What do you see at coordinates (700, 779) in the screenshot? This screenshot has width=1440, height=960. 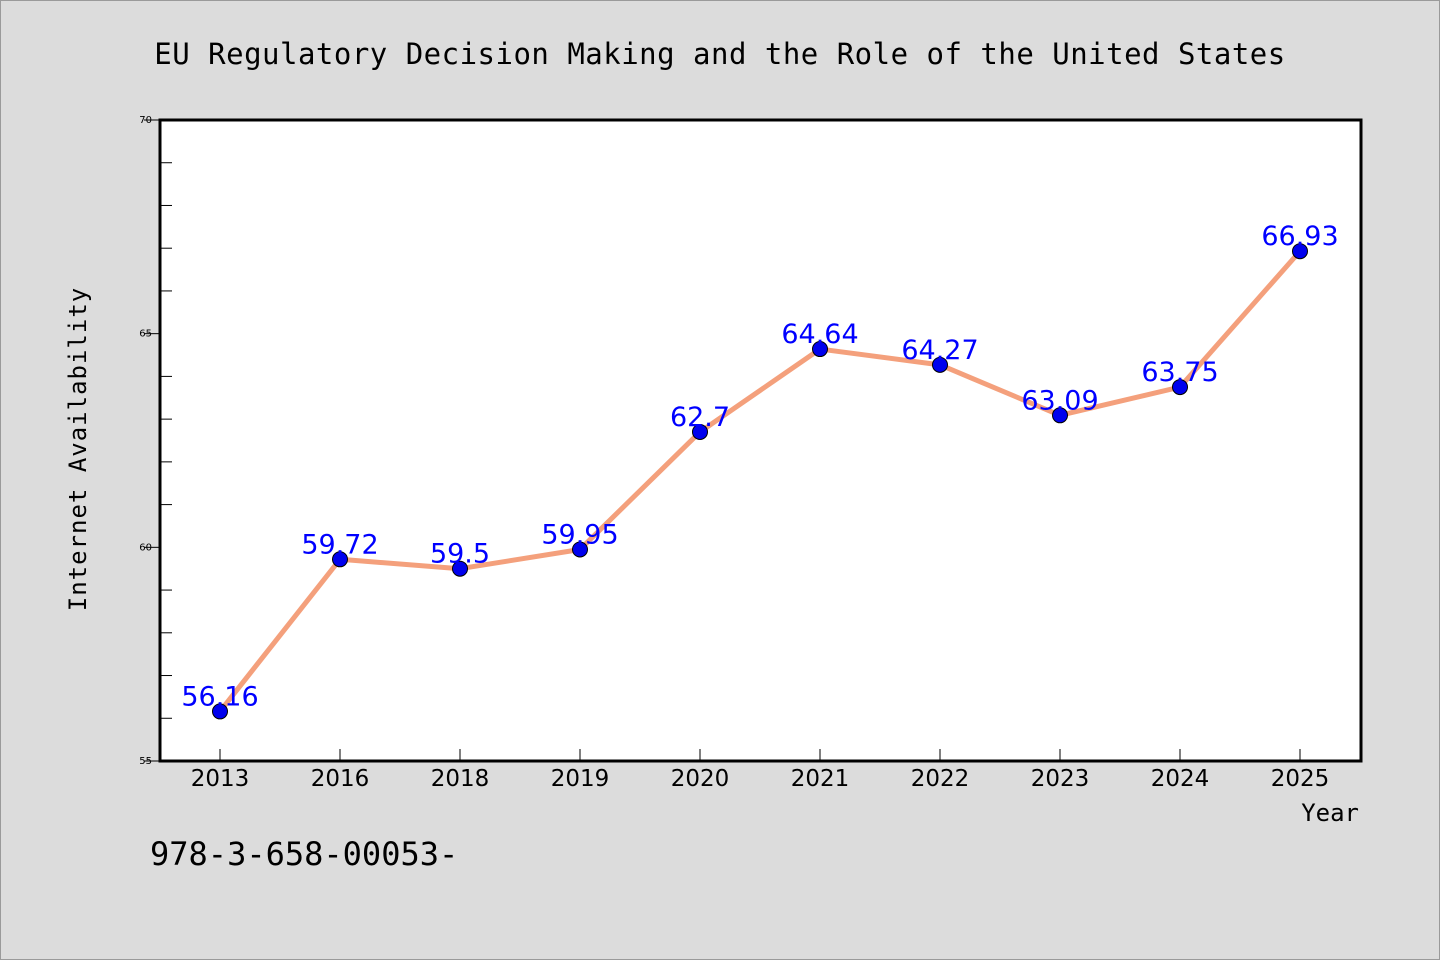 I see `x-tick-label: 2020` at bounding box center [700, 779].